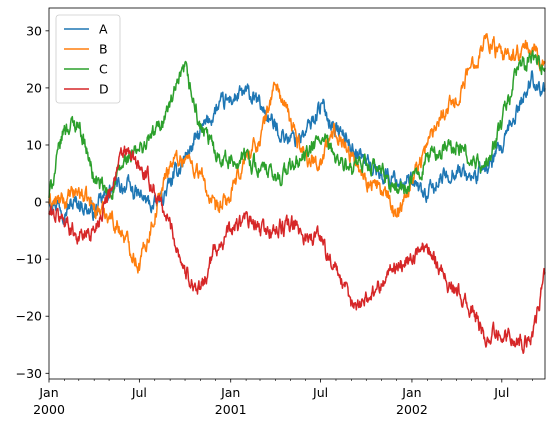 The height and width of the screenshot is (429, 554). I want to click on x-axis: Jan 2000 Jul Jan 2001 Jul Jan 2002 Jul, so click(283, 398).